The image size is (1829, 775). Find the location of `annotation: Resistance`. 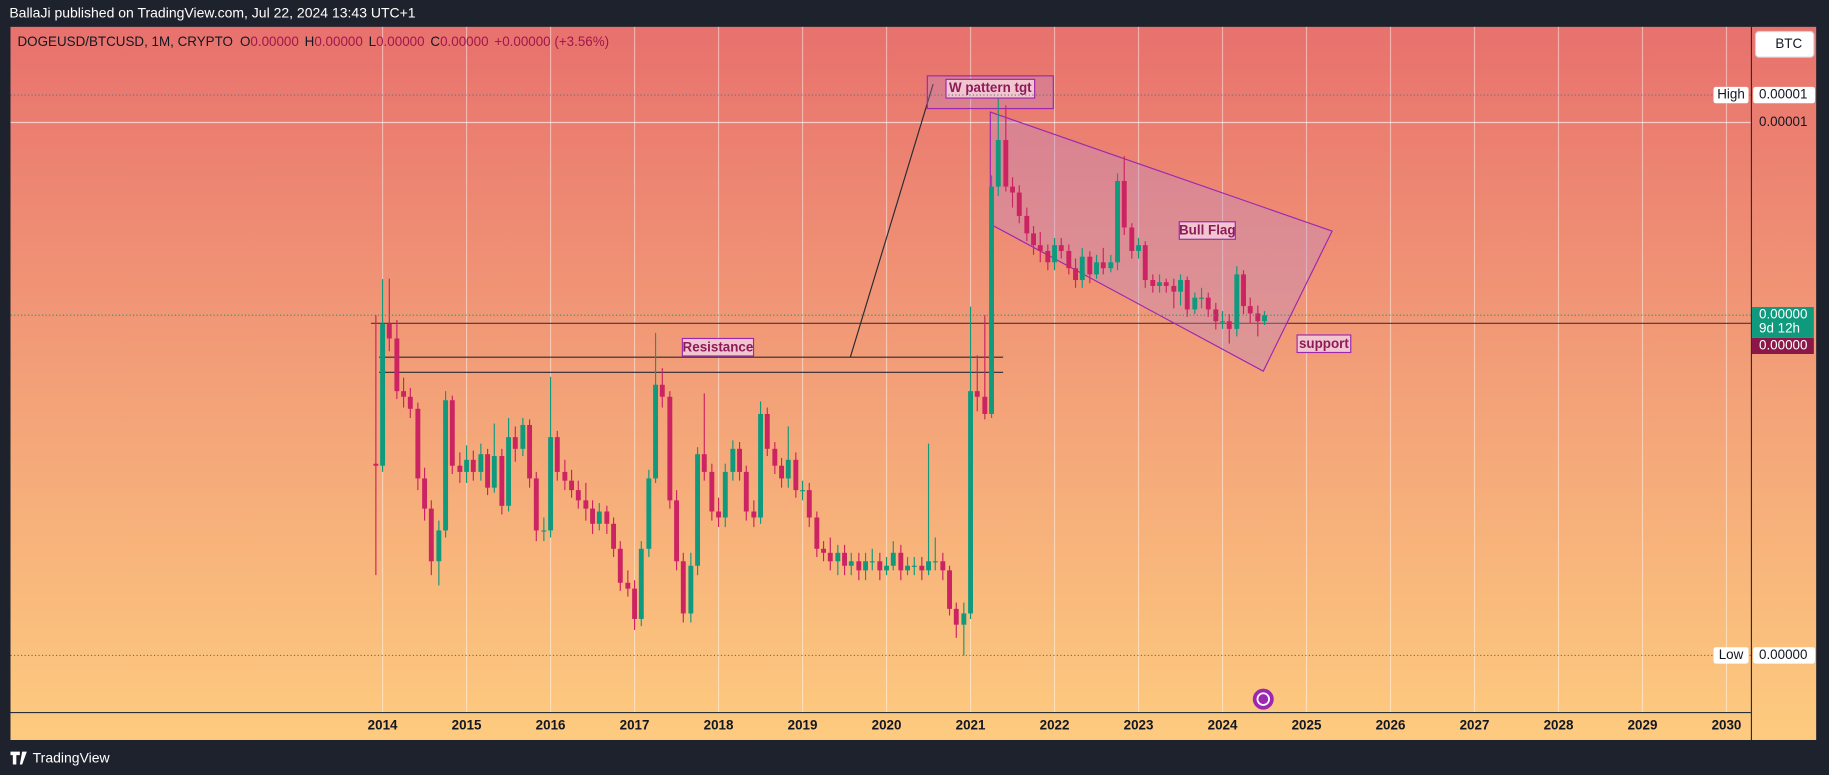

annotation: Resistance is located at coordinates (718, 346).